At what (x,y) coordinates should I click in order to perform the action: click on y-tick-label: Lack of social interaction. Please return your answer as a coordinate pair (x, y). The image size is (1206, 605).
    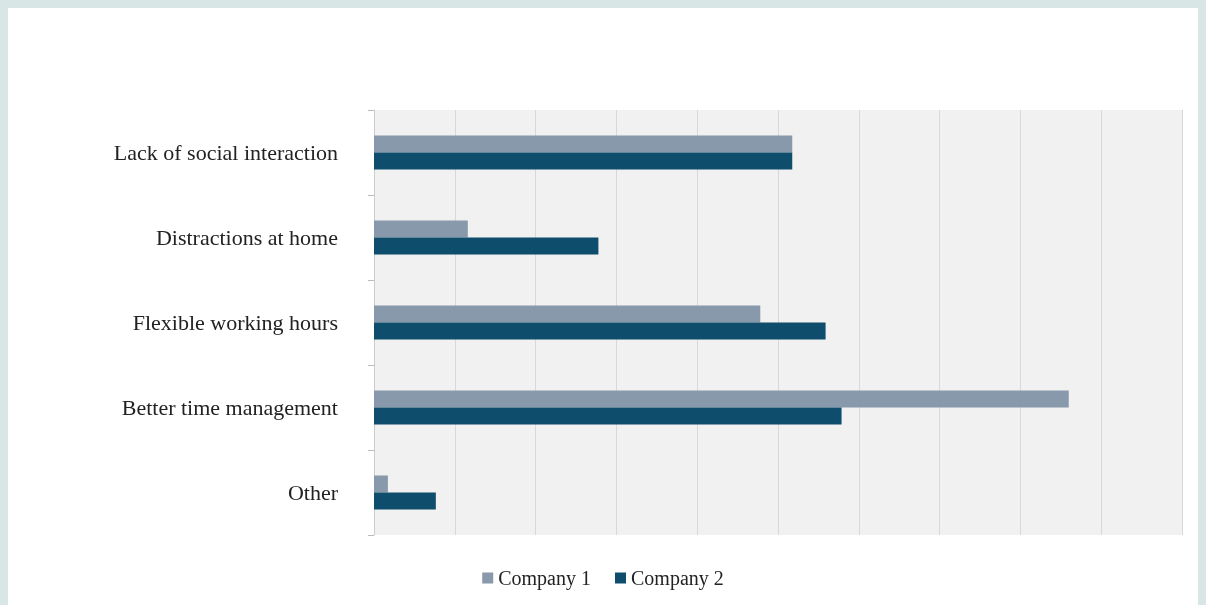
    Looking at the image, I should click on (225, 152).